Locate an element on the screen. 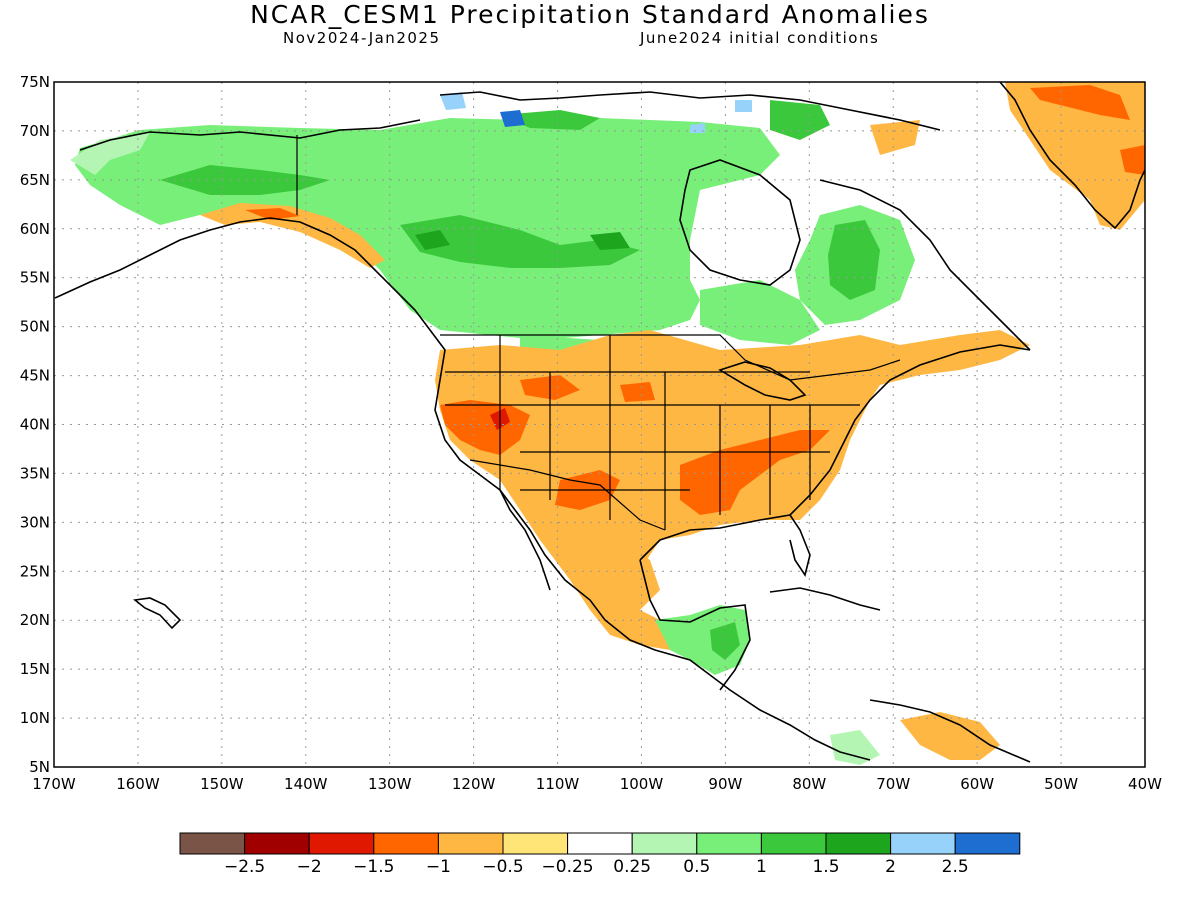 Image resolution: width=1200 pixels, height=900 pixels. anomaly-alaska-coast-dry is located at coordinates (292, 235).